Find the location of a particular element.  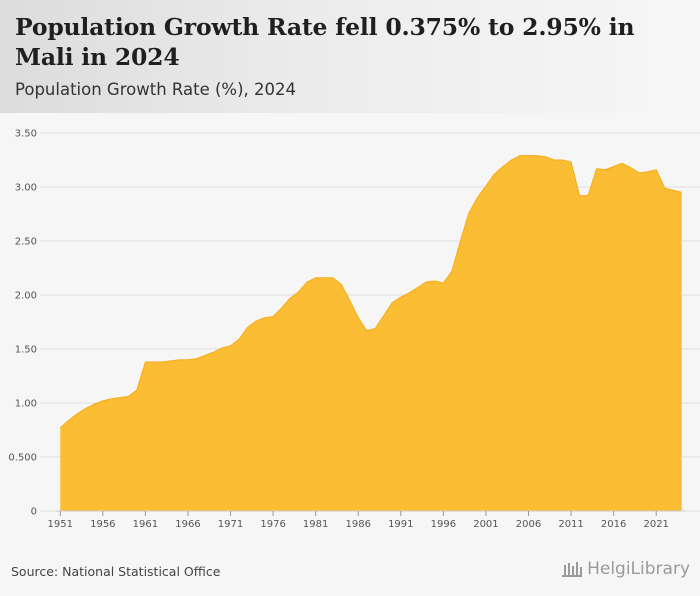

x-tick-label: 2021 is located at coordinates (655, 524).